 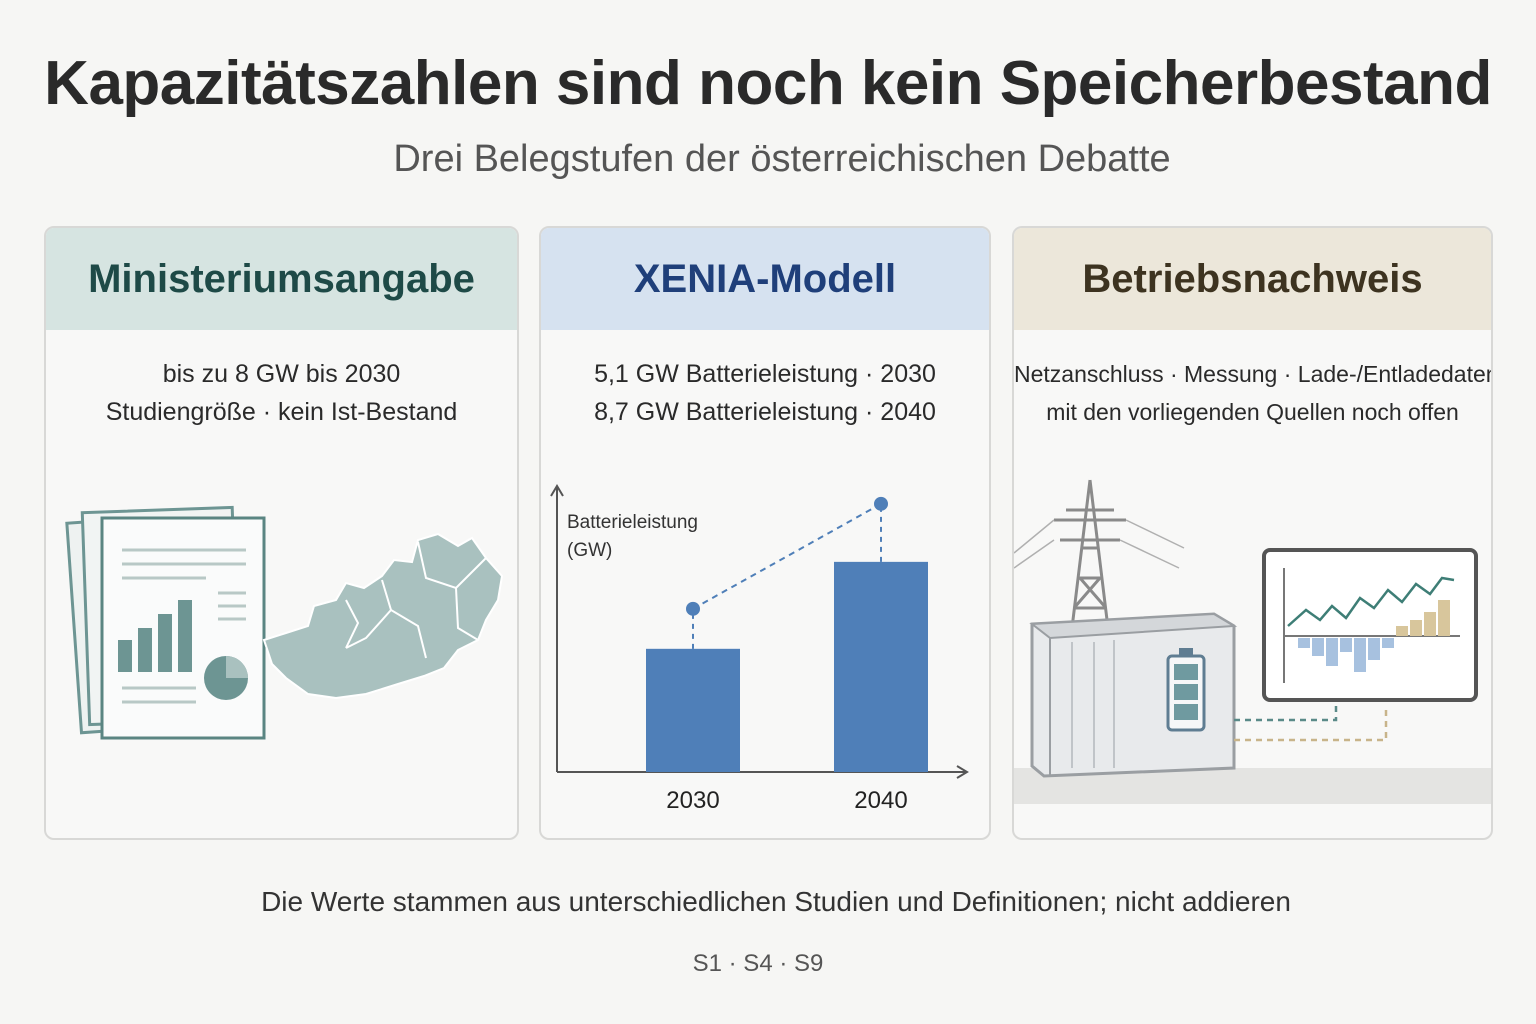 What do you see at coordinates (1370, 625) in the screenshot?
I see `monitor-chart-icon` at bounding box center [1370, 625].